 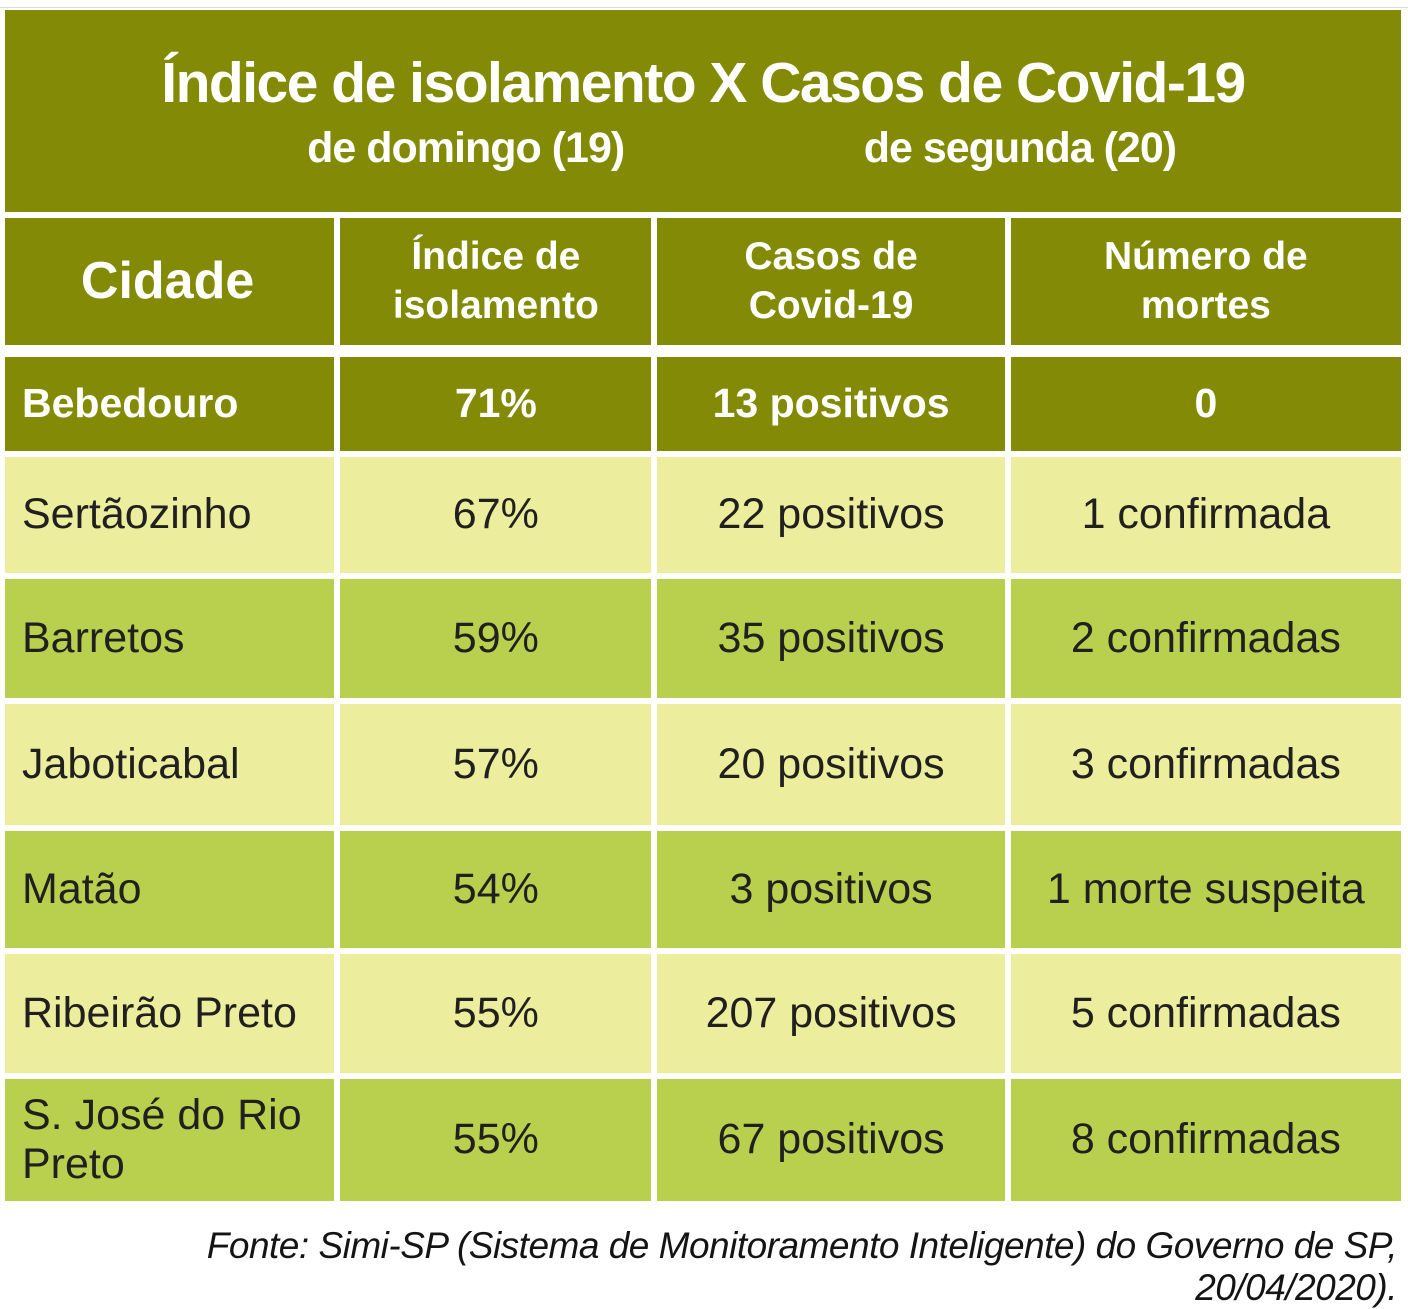 I want to click on header-mortes-line1: Número de, so click(x=1206, y=257).